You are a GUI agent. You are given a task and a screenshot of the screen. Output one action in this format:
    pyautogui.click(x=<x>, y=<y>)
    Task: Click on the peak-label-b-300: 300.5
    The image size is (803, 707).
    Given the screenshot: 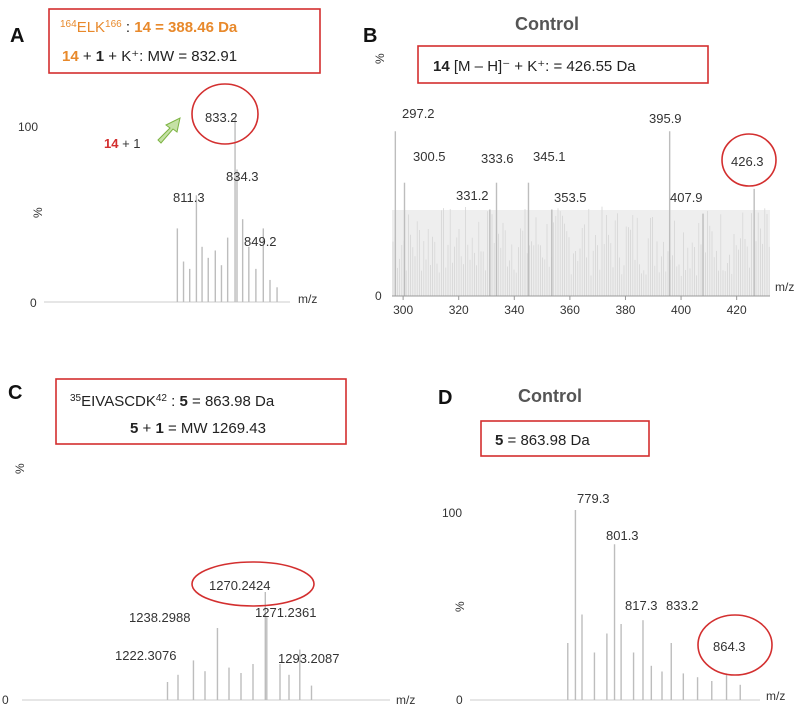 What is the action you would take?
    pyautogui.click(x=429, y=156)
    